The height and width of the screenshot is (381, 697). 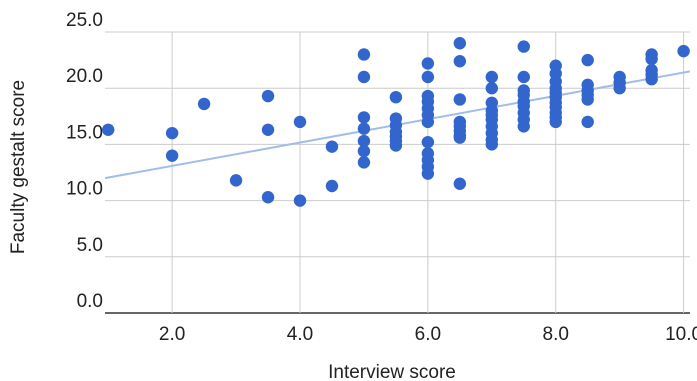 What do you see at coordinates (556, 334) in the screenshot?
I see `x-tick-label: 8.0` at bounding box center [556, 334].